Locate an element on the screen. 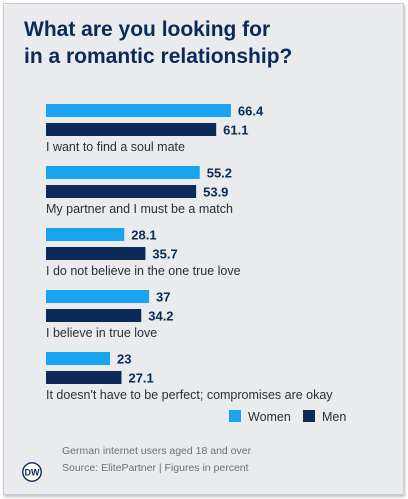  value-label-men-2: 53.9 is located at coordinates (215, 192).